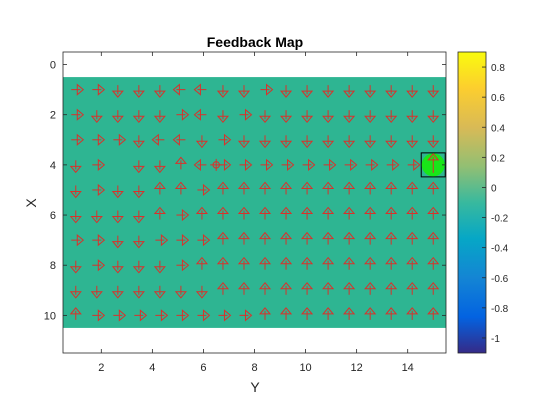 The height and width of the screenshot is (420, 560). What do you see at coordinates (255, 42) in the screenshot?
I see `chart-title: Feedback Map` at bounding box center [255, 42].